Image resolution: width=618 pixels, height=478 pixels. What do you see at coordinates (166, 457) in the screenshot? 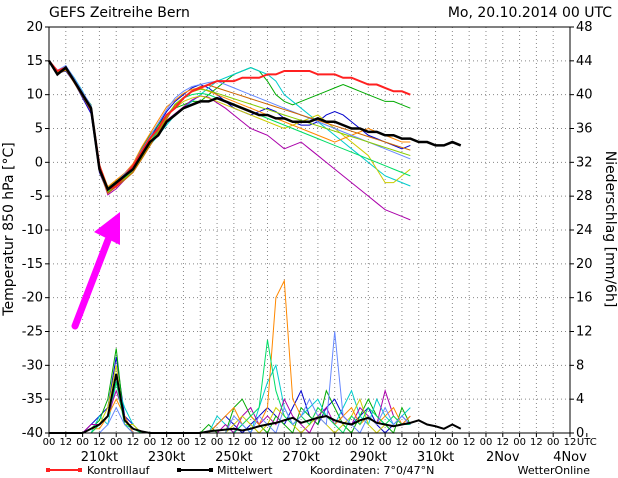
I see `x-date-label: 230kt` at bounding box center [166, 457].